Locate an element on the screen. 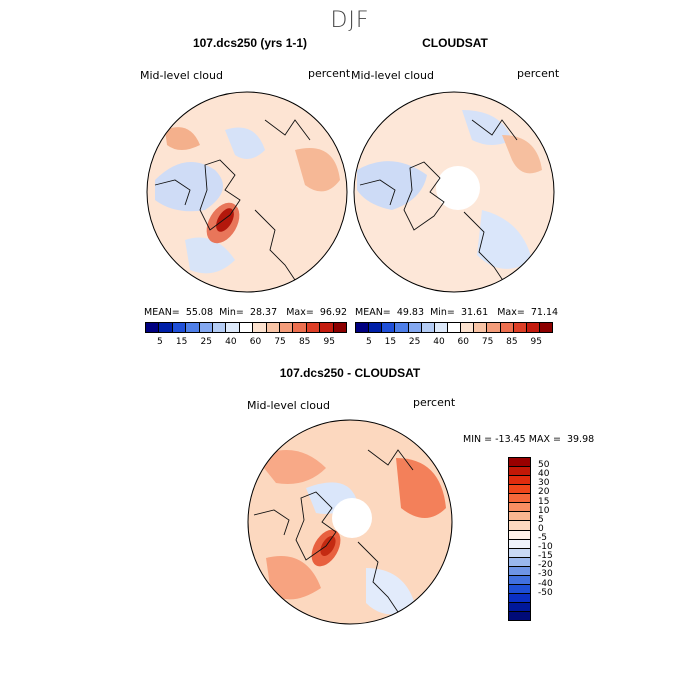 This screenshot has height=700, width=700. panel3-blue-patch-south is located at coordinates (391, 591).